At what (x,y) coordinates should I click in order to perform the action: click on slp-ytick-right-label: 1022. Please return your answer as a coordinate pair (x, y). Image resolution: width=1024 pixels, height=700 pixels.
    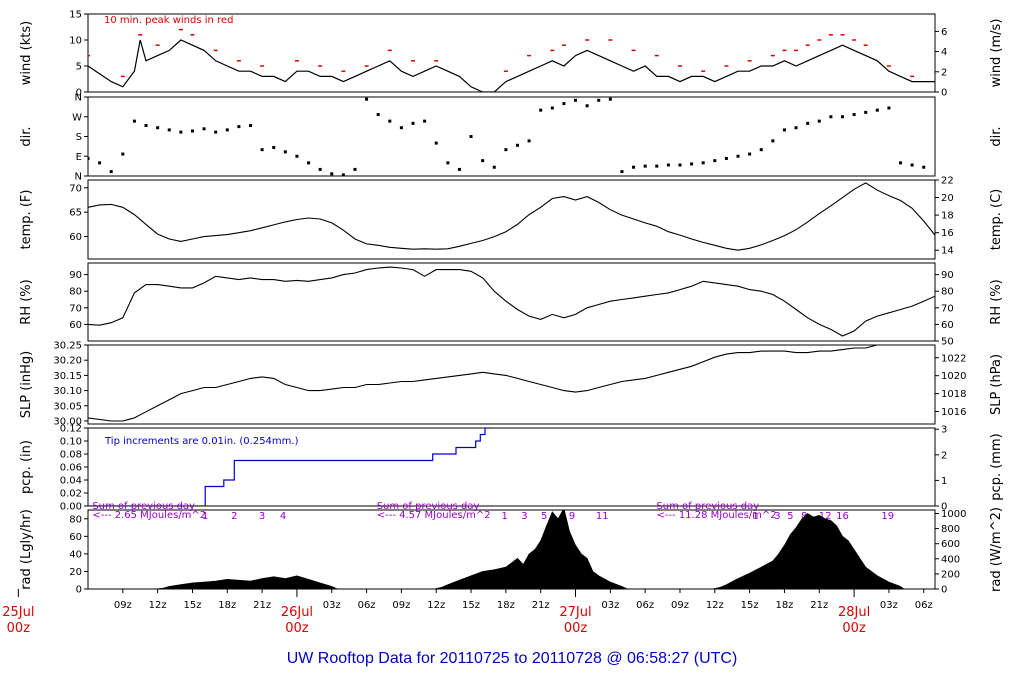
    Looking at the image, I should click on (953, 358).